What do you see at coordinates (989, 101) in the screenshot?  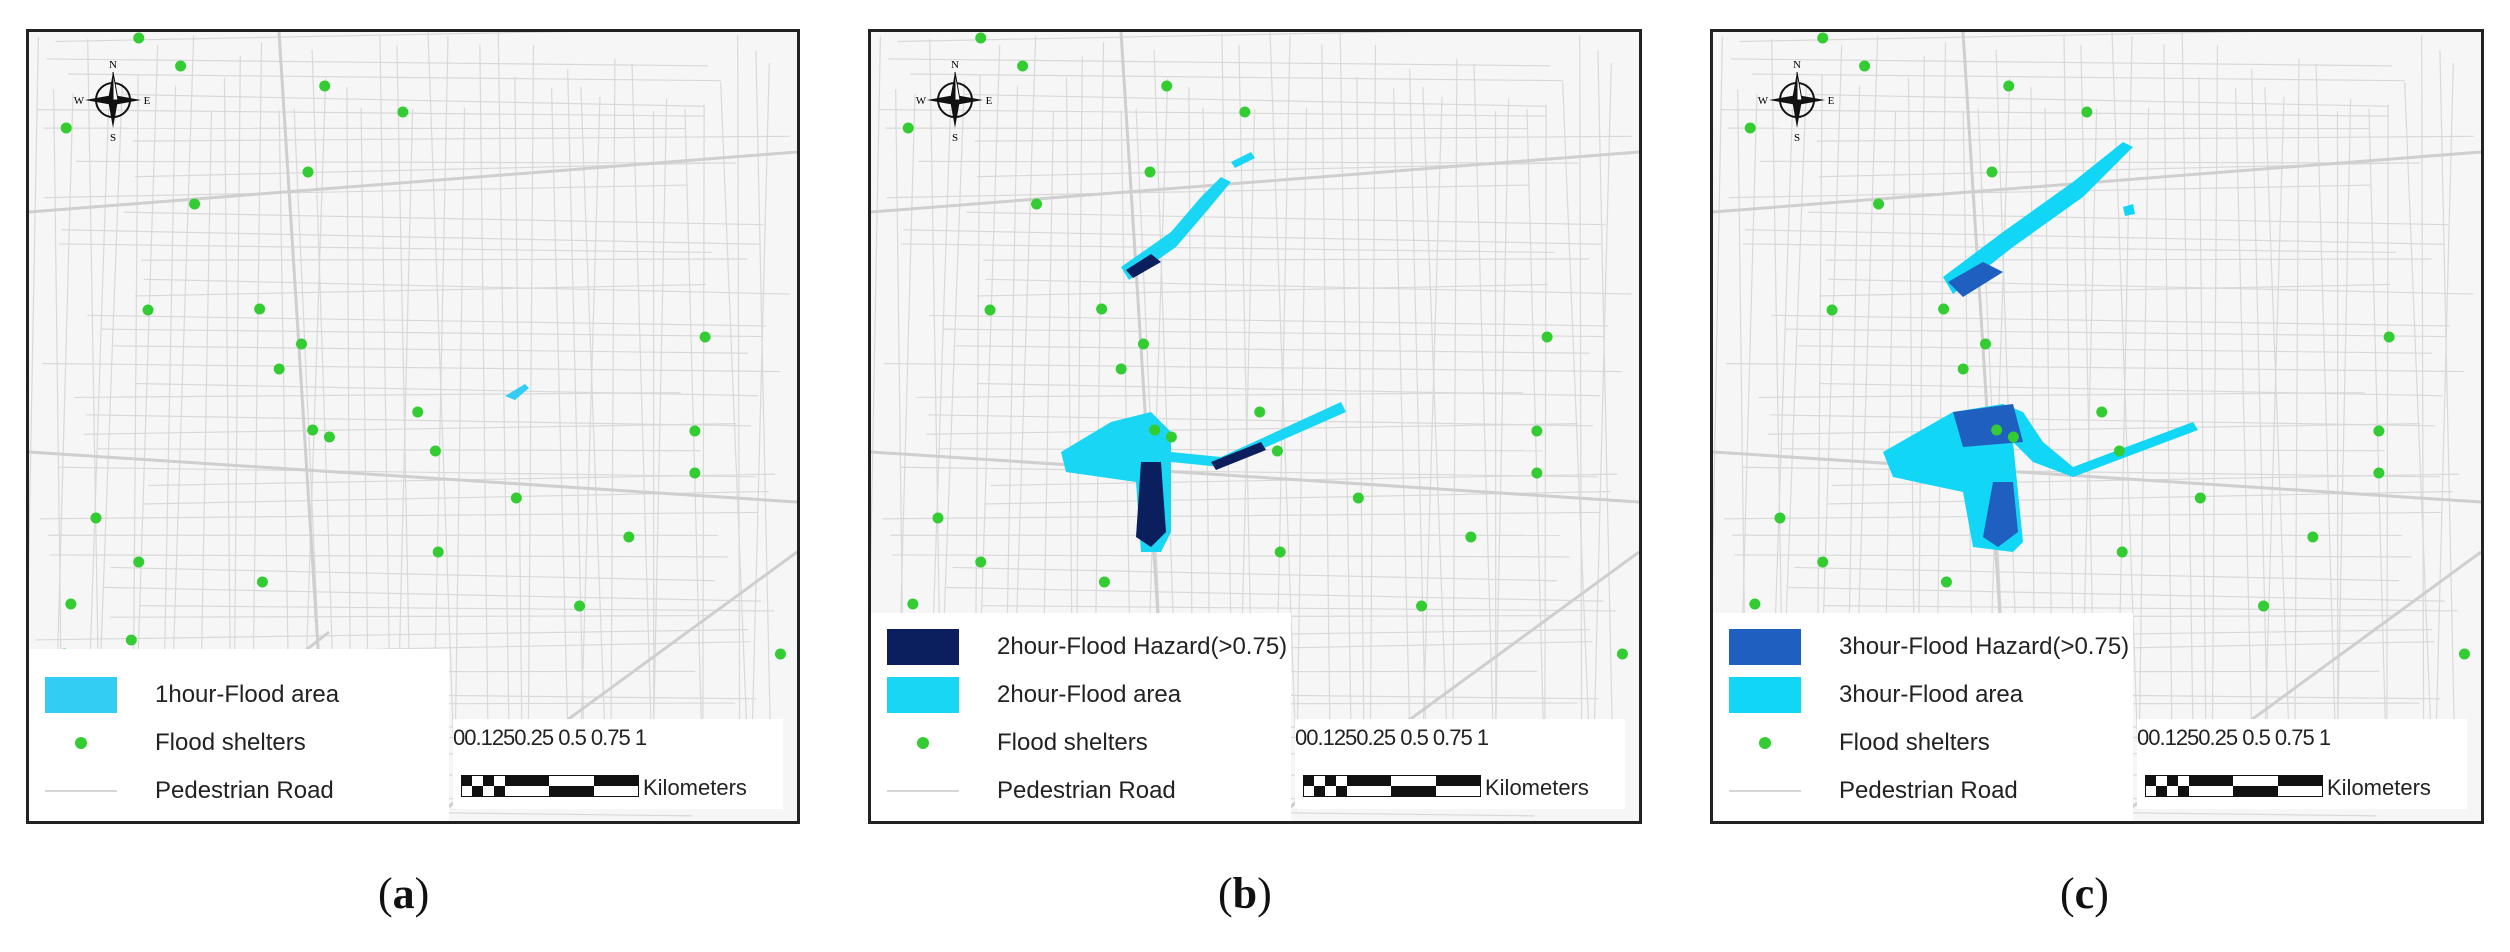 I see `compass-e: E` at bounding box center [989, 101].